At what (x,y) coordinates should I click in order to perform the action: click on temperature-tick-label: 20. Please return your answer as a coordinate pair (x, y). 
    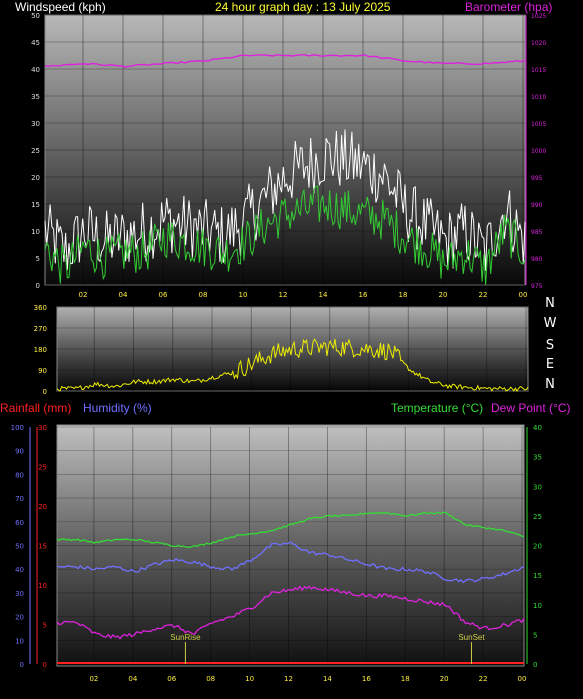
    Looking at the image, I should click on (537, 547).